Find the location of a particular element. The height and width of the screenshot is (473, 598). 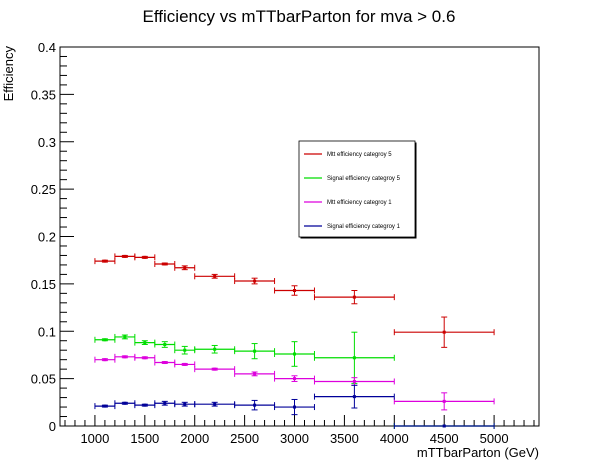

x-axis-label: mTTbarParton (GeV) is located at coordinates (478, 452).